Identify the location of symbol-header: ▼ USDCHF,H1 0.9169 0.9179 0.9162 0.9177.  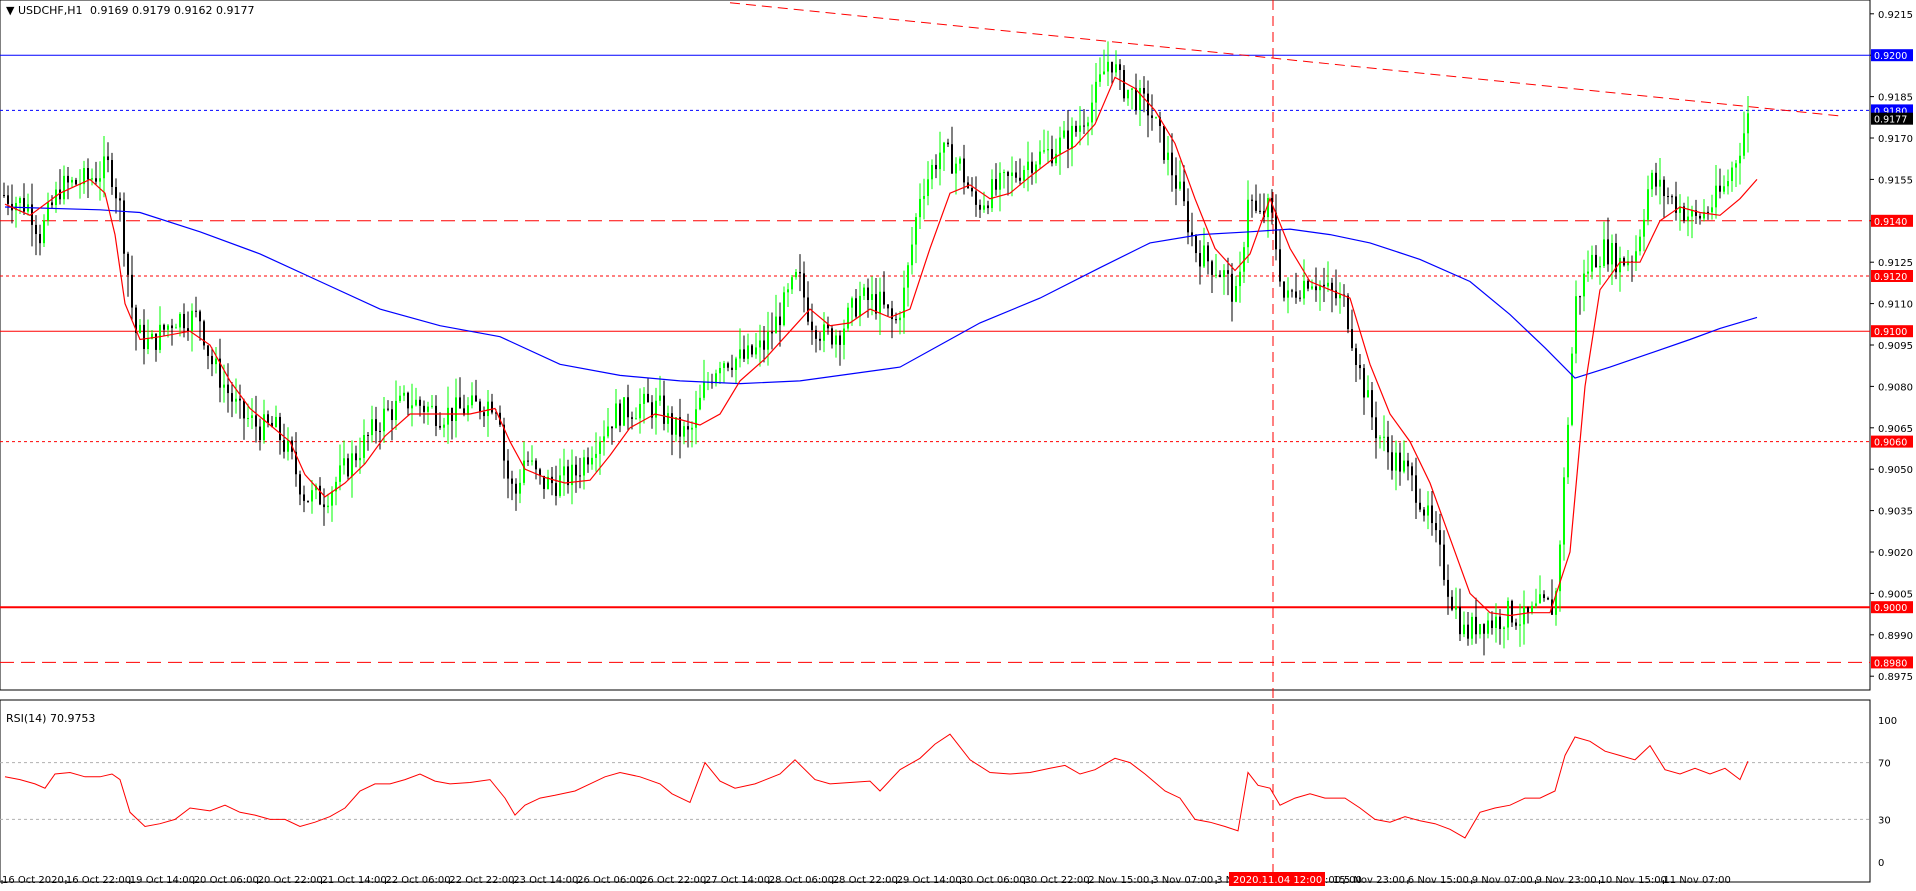
(130, 10).